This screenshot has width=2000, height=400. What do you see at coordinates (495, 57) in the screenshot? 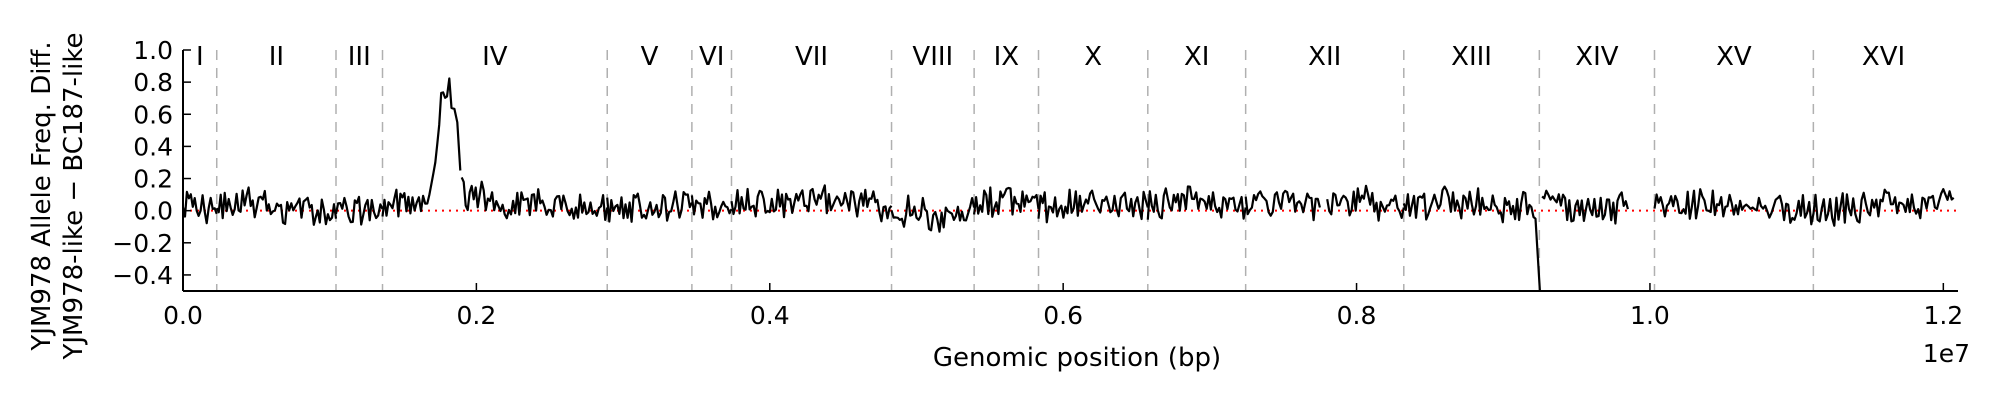
I see `chromosome-label: IV` at bounding box center [495, 57].